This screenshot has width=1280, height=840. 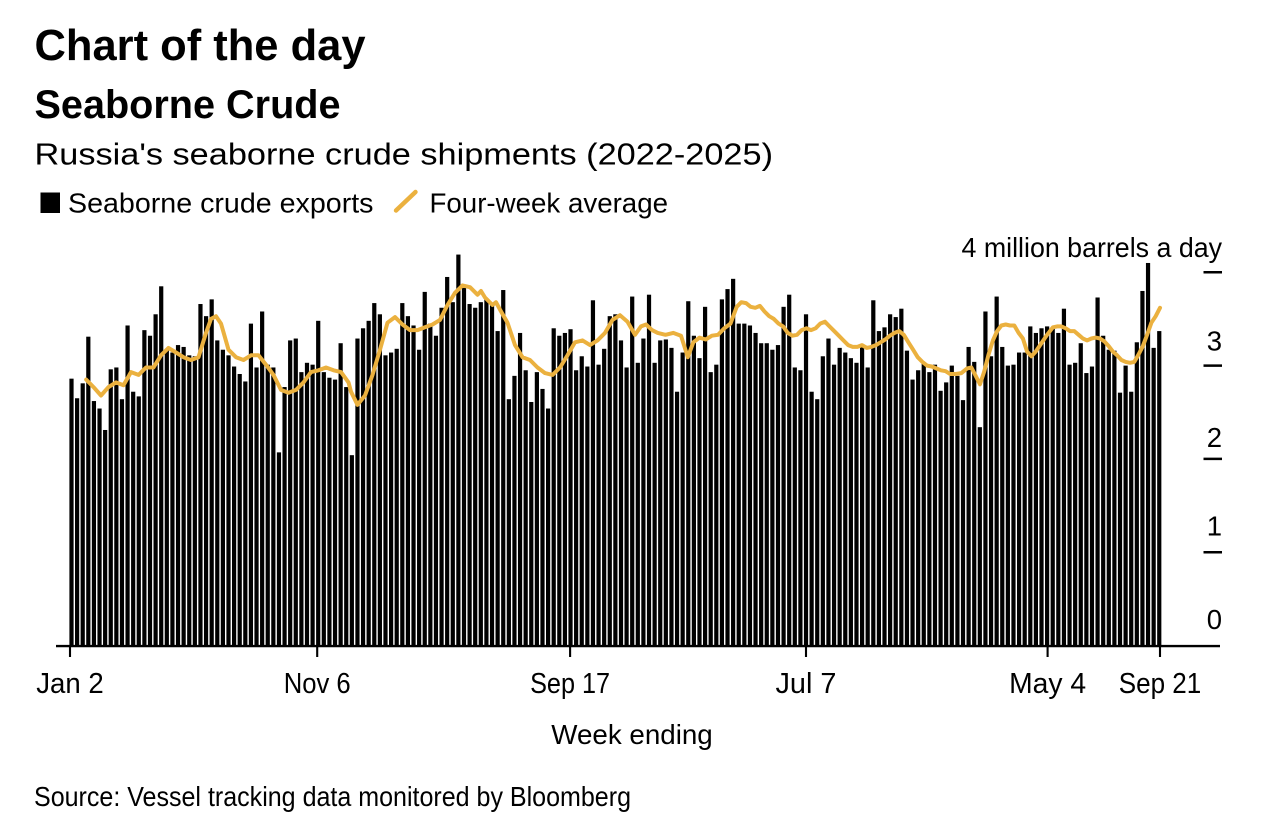 What do you see at coordinates (221, 203) in the screenshot?
I see `svg-text: Seaborne crude exports` at bounding box center [221, 203].